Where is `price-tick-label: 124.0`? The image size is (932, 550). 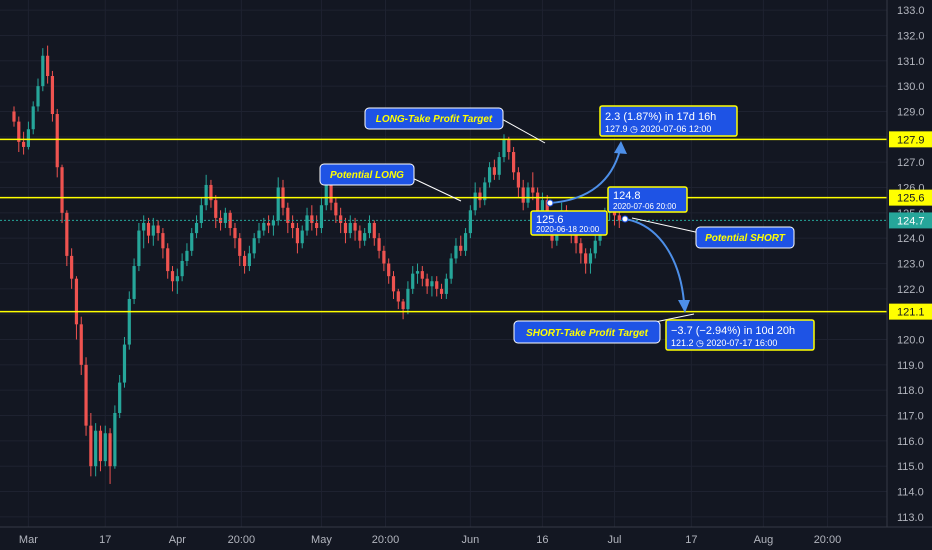 price-tick-label: 124.0 is located at coordinates (911, 239).